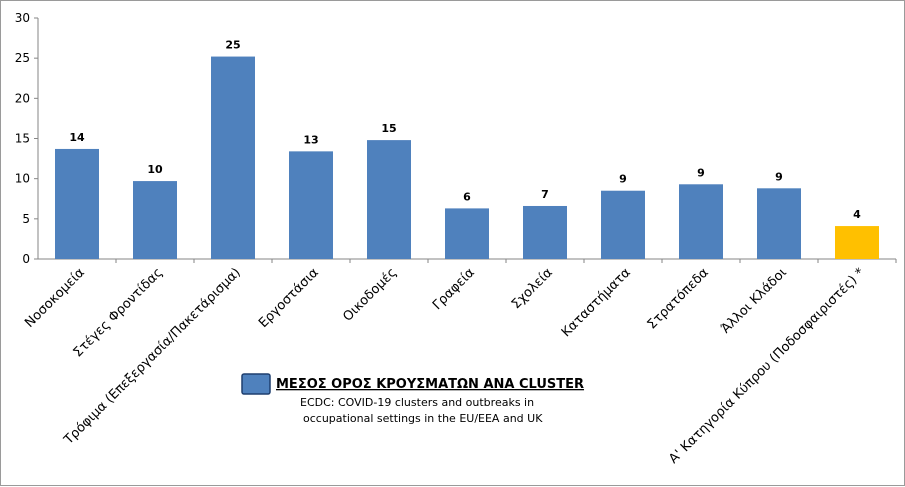  What do you see at coordinates (26, 219) in the screenshot?
I see `y-tick-label: 5` at bounding box center [26, 219].